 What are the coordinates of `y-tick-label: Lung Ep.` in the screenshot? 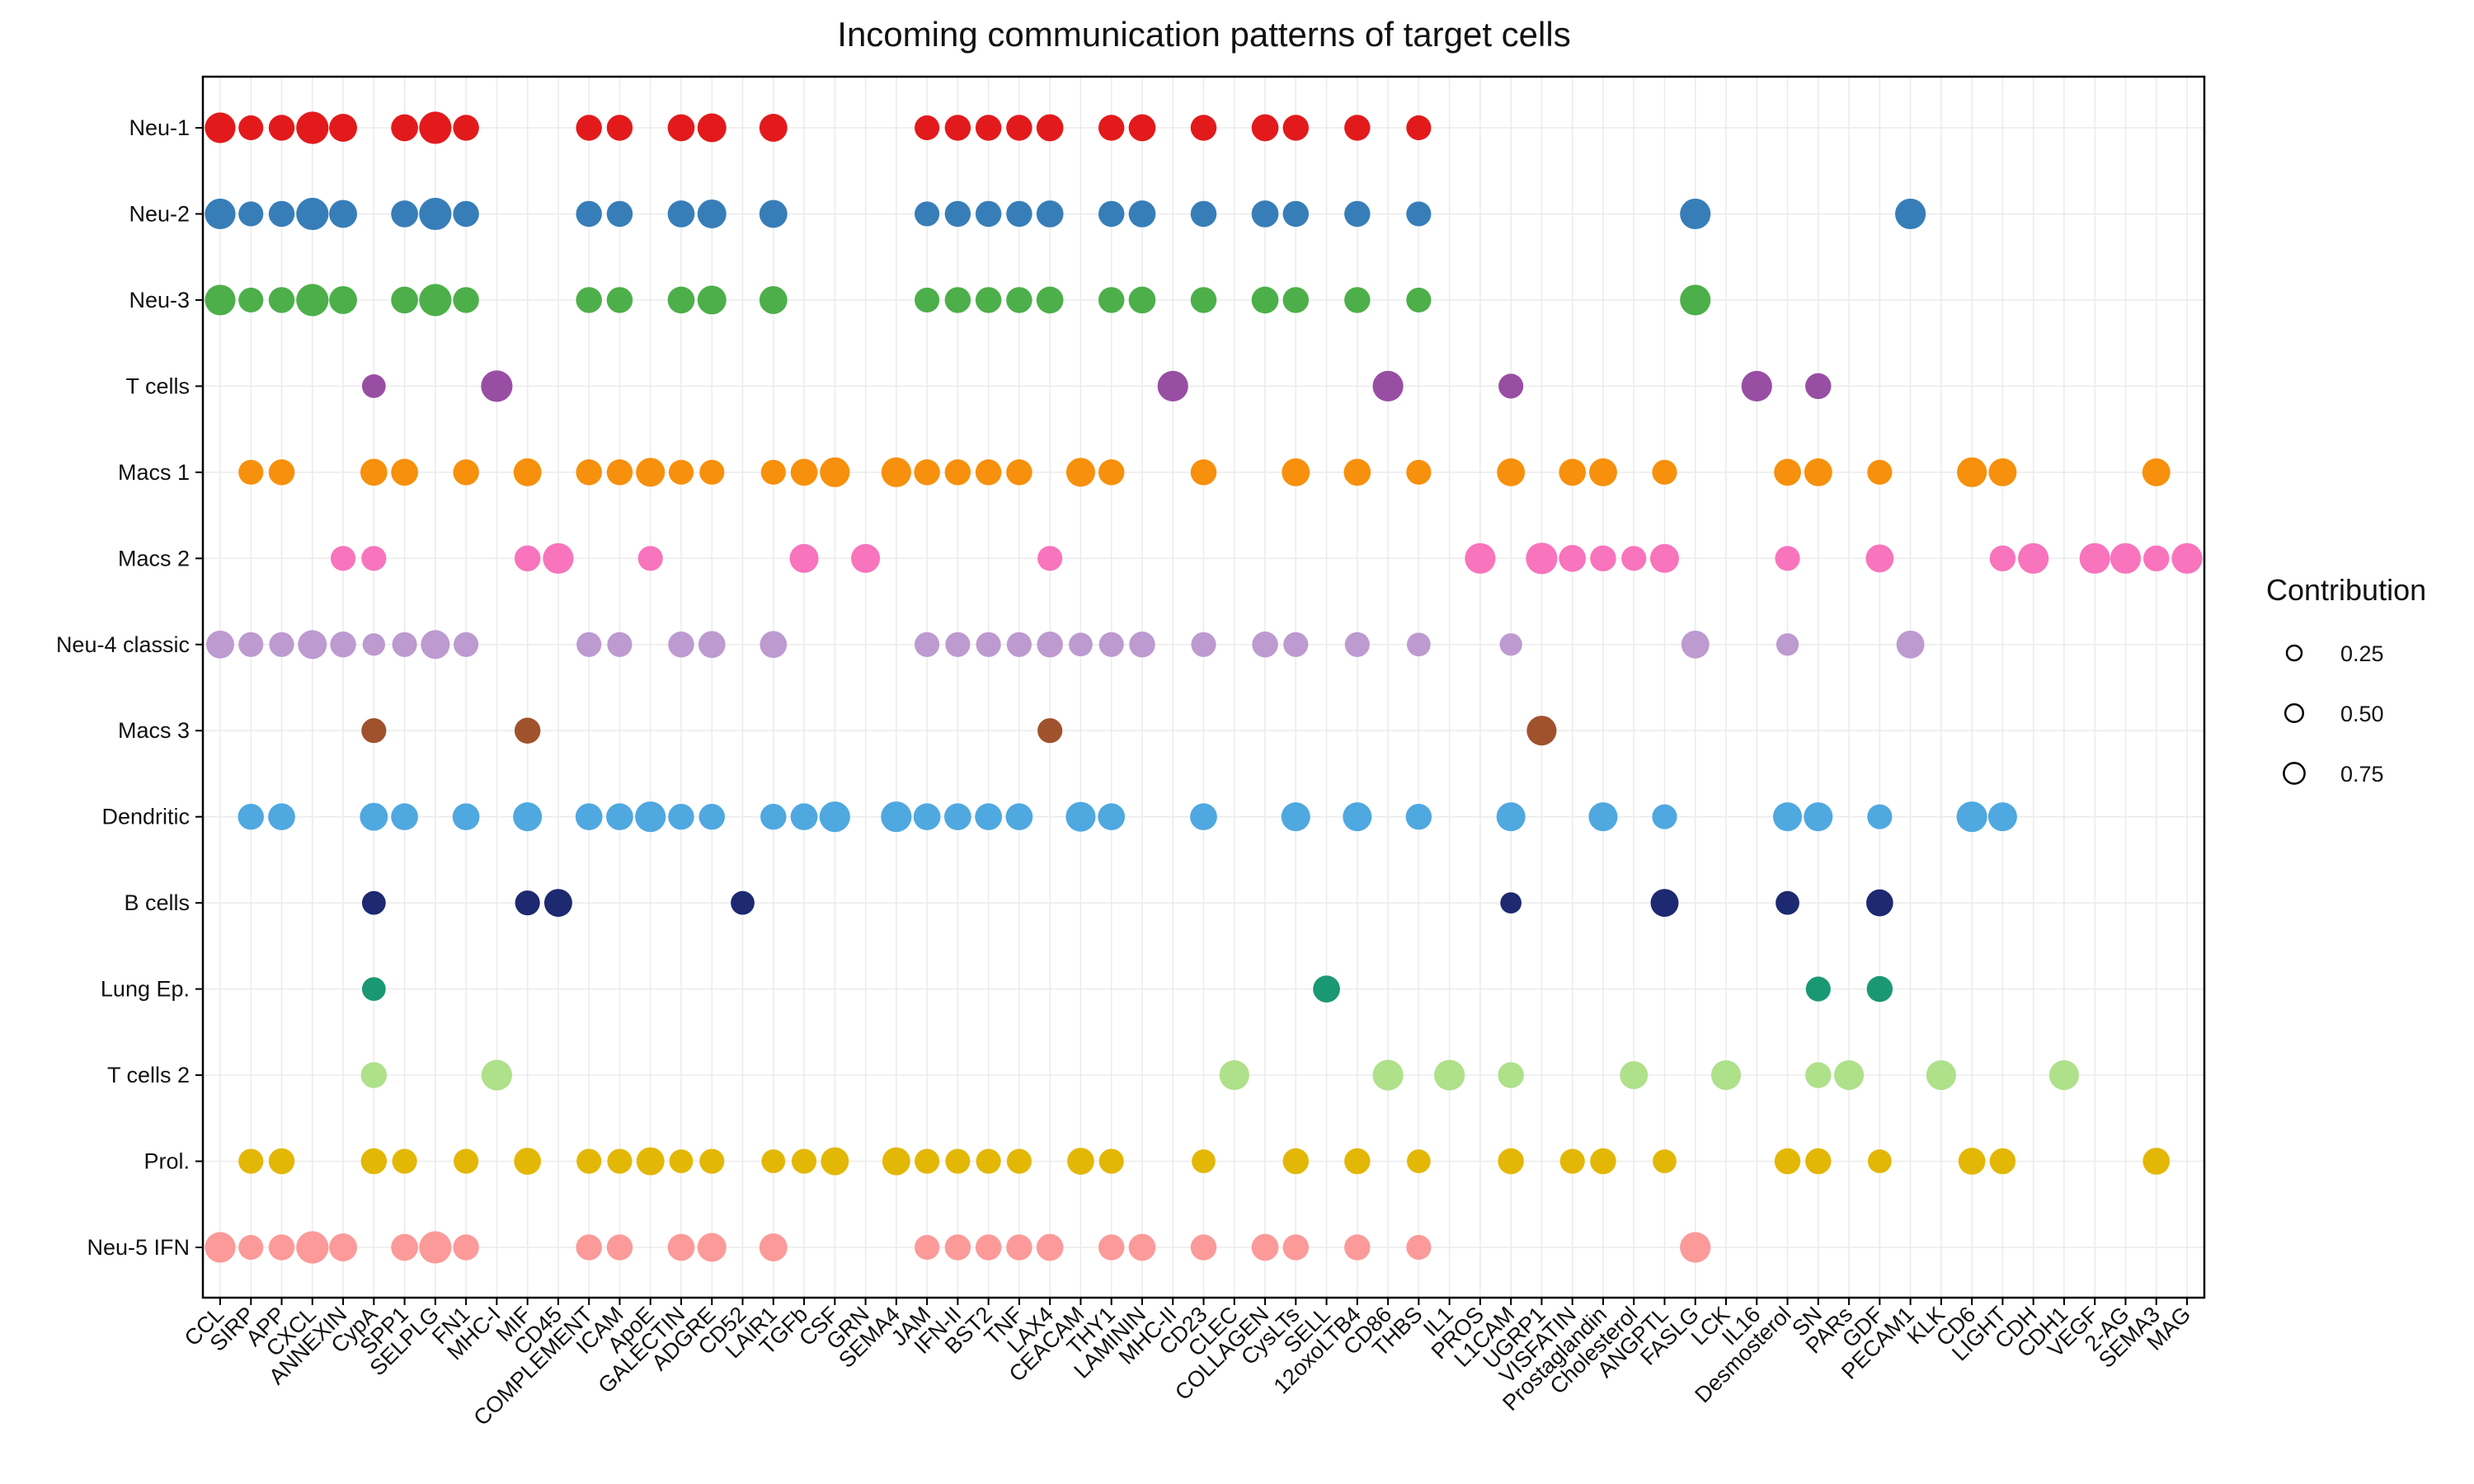 It's located at (145, 989).